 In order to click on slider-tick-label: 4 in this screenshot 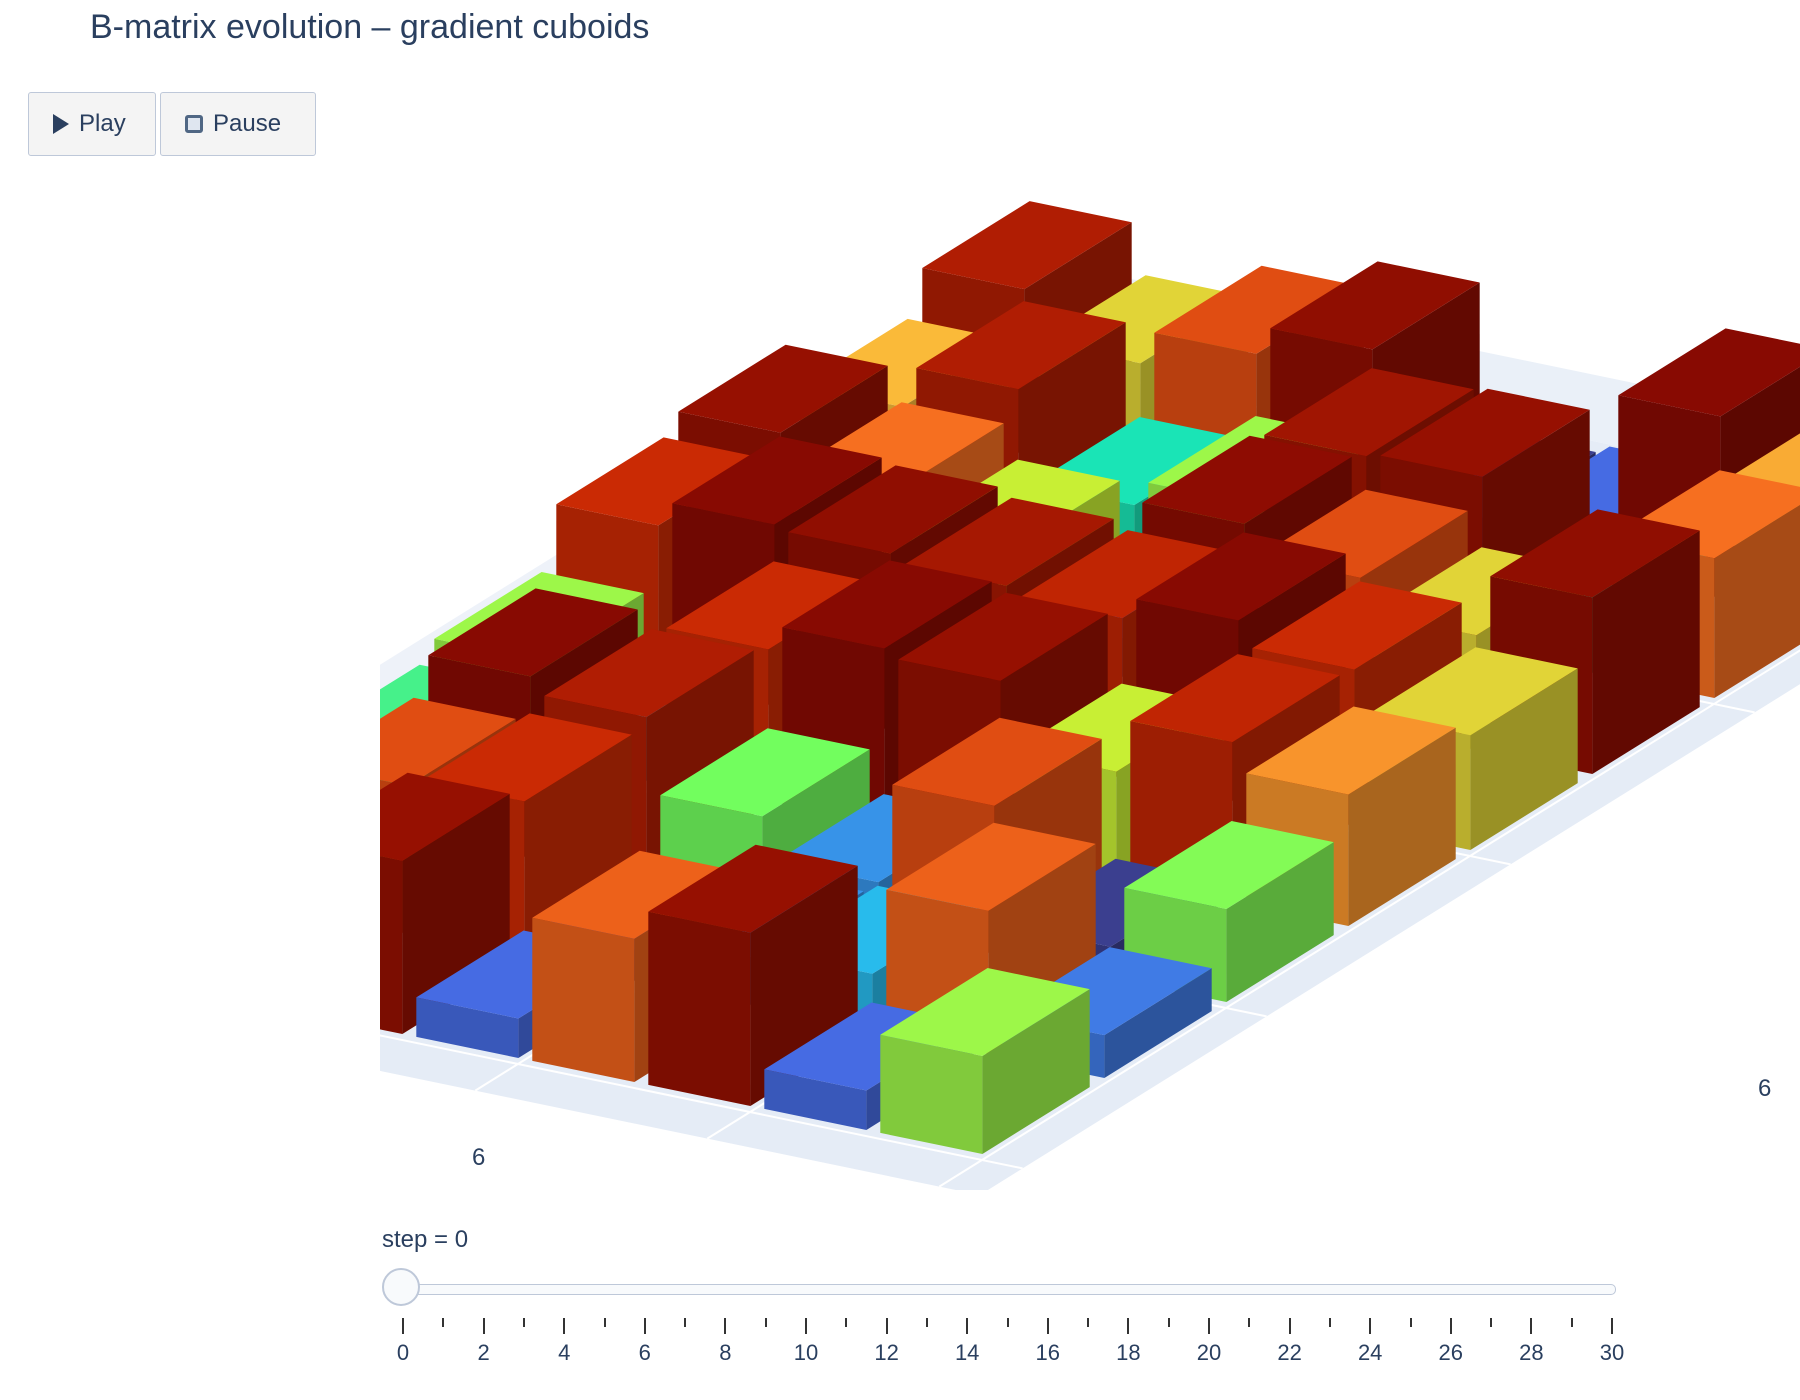, I will do `click(564, 1352)`.